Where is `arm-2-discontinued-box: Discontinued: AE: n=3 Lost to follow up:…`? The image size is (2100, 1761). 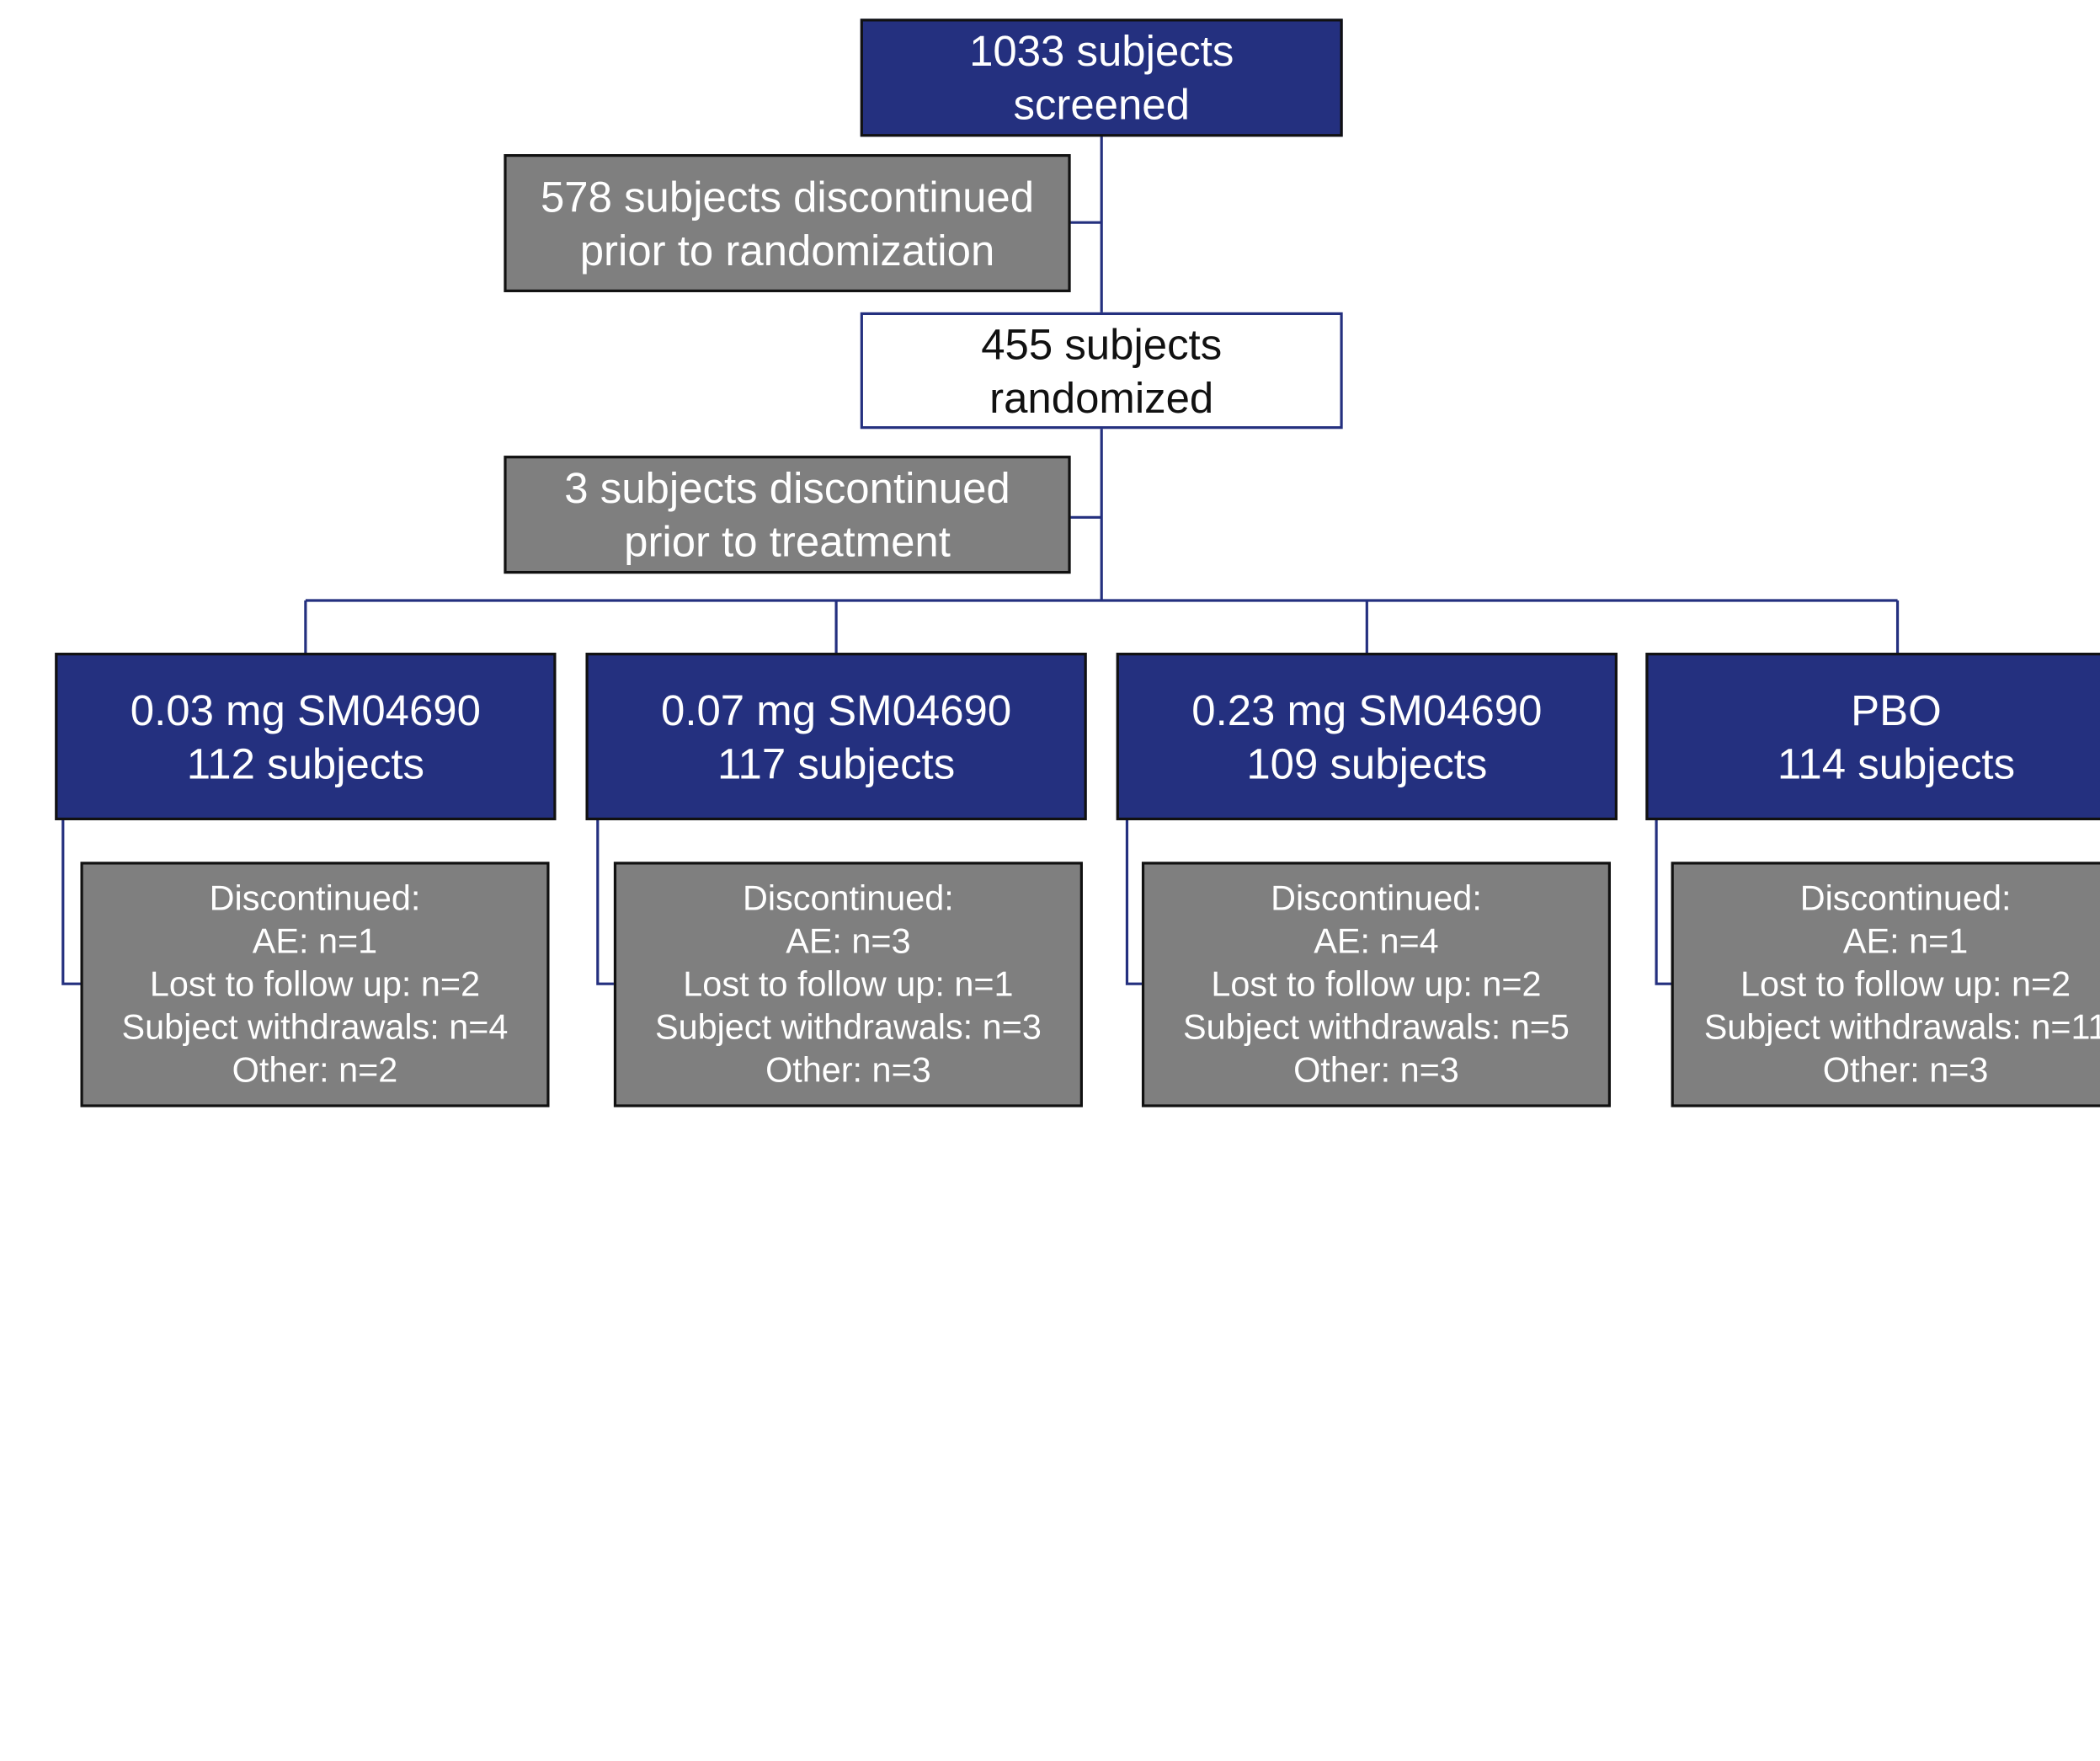
arm-2-discontinued-box: Discontinued: AE: n=3 Lost to follow up:… is located at coordinates (848, 984).